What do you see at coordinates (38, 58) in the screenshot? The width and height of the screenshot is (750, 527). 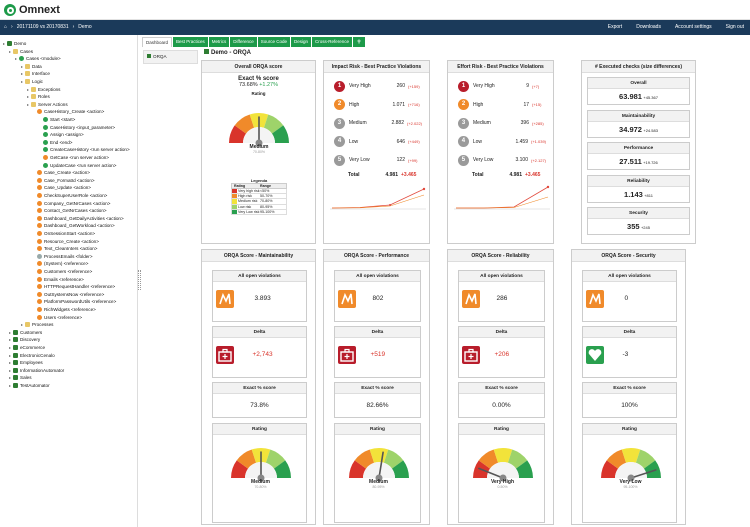 I see `tree-item: ▸ Cases <module>` at bounding box center [38, 58].